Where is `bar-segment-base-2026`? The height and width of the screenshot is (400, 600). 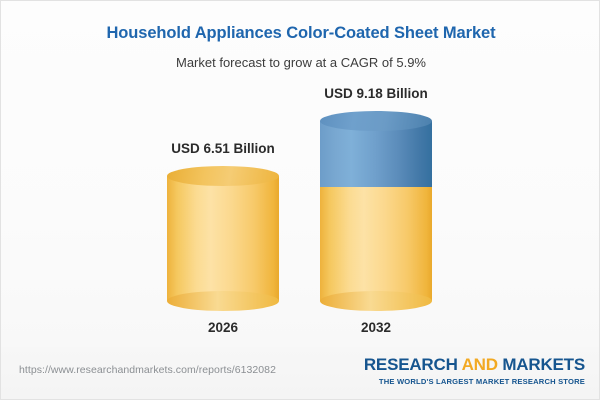
bar-segment-base-2026 is located at coordinates (223, 233).